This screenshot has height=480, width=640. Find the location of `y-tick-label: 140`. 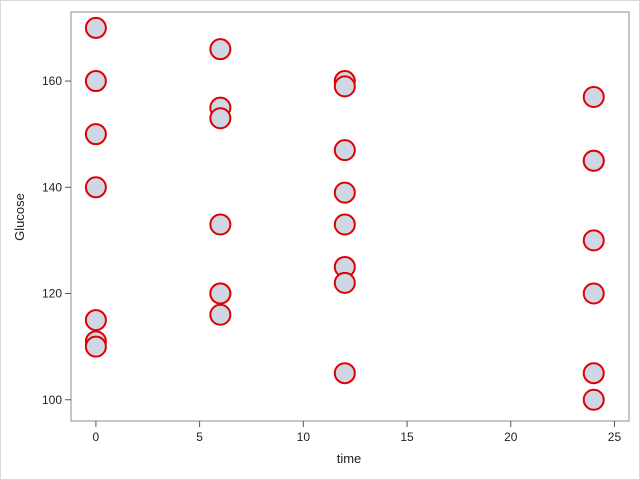

y-tick-label: 140 is located at coordinates (52, 187).